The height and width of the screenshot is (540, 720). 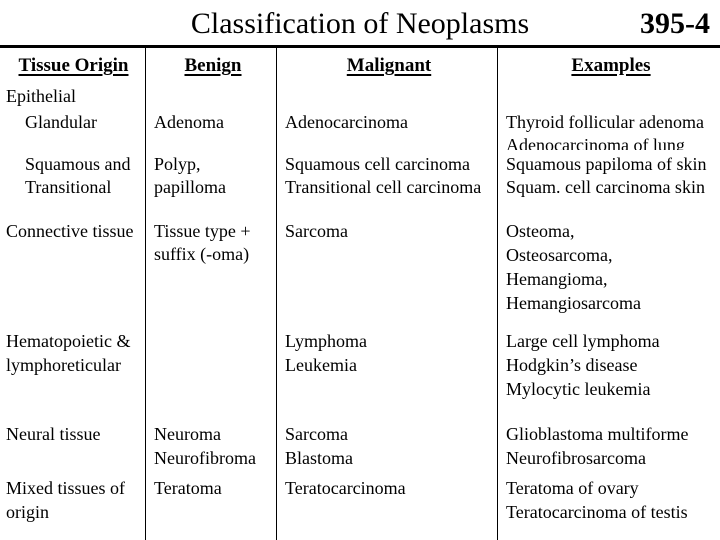 I want to click on table-header-row: Tissue Origin Benign Malignant Examples, so click(x=360, y=65).